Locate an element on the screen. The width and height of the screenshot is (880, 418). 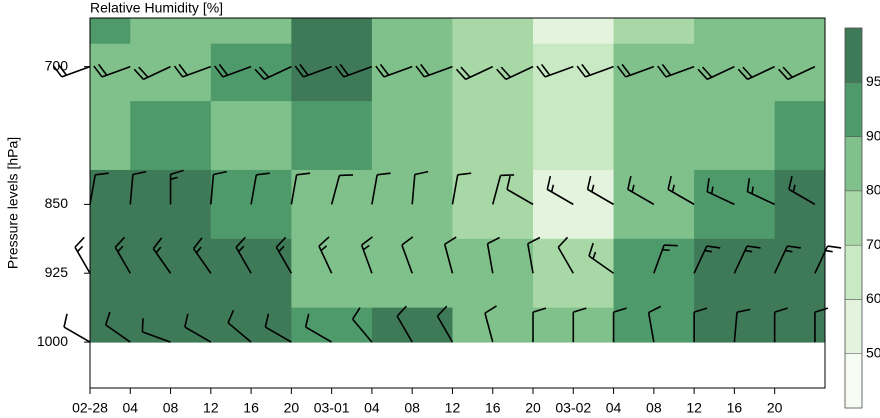
x-tick-label: 16 is located at coordinates (735, 408).